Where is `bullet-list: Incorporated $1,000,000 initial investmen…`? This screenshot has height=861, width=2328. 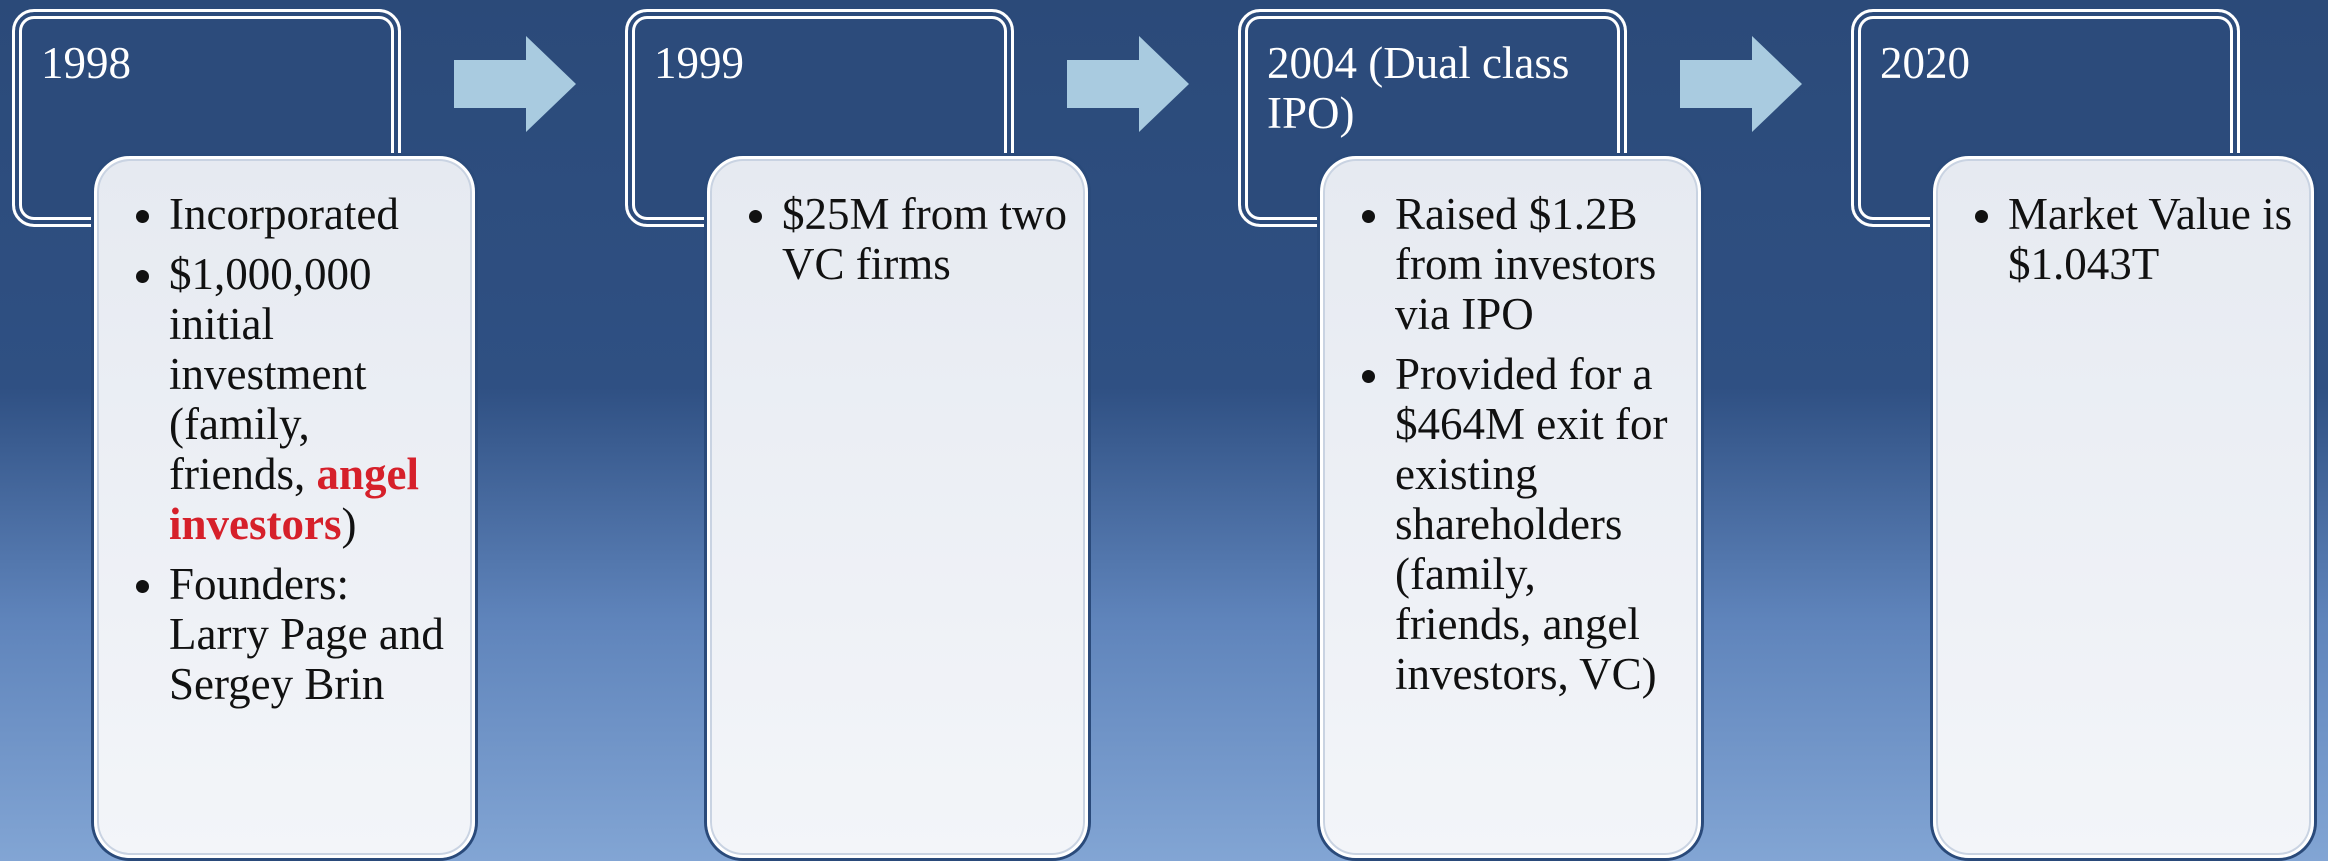 bullet-list: Incorporated $1,000,000 initial investmen… is located at coordinates (295, 449).